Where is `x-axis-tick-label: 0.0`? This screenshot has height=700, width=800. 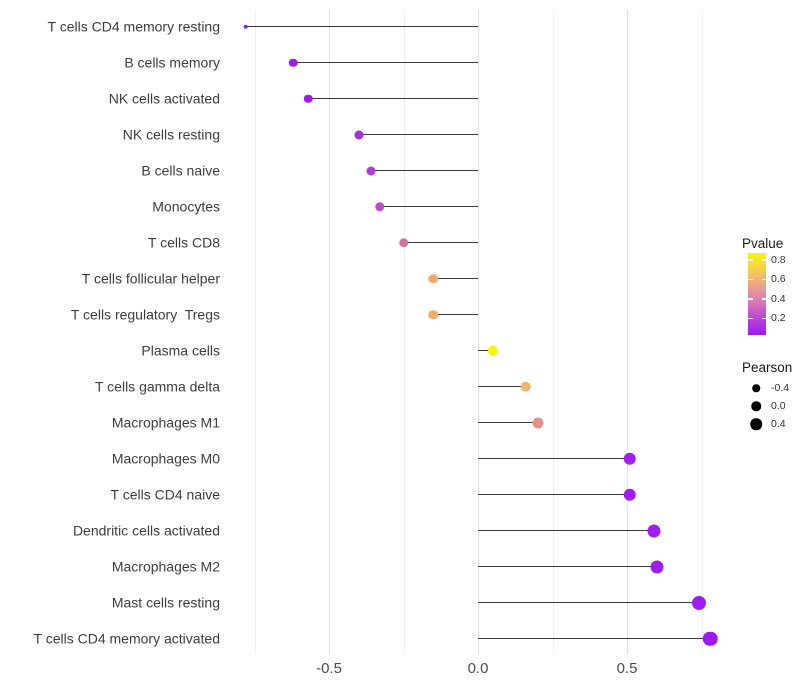
x-axis-tick-label: 0.0 is located at coordinates (478, 668).